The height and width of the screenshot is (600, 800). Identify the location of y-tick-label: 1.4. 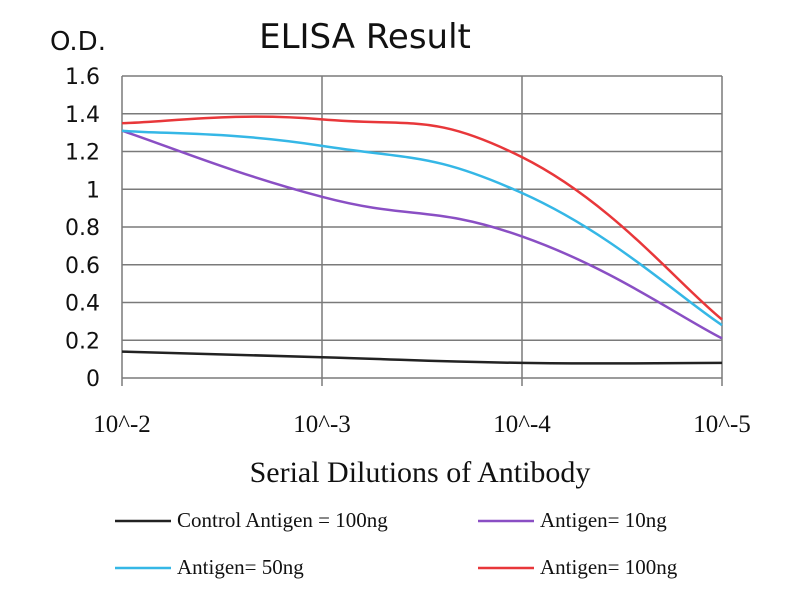
(82, 115).